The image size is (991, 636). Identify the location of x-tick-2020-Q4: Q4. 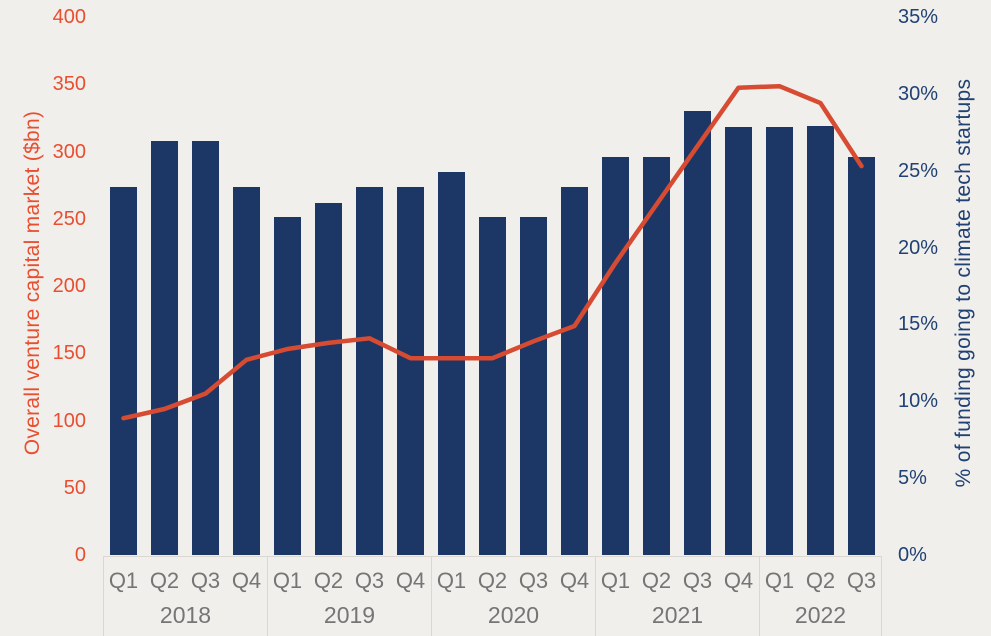
(574, 580).